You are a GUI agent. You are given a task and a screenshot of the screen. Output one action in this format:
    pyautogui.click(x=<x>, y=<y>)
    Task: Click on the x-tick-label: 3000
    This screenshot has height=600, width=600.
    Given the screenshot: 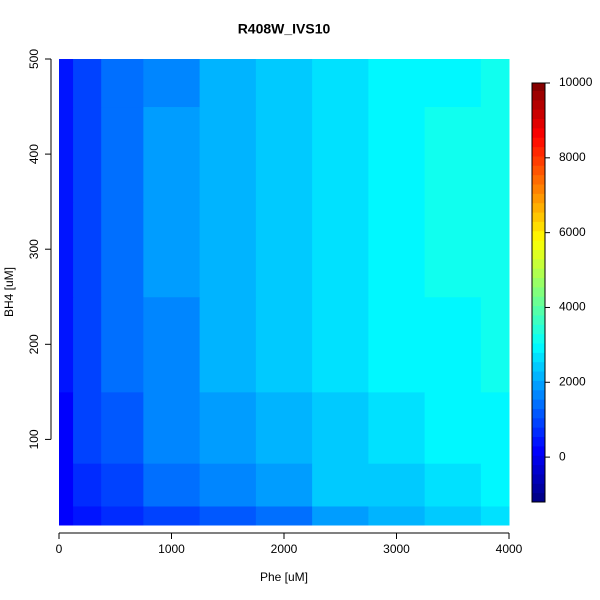 What is the action you would take?
    pyautogui.click(x=396, y=549)
    